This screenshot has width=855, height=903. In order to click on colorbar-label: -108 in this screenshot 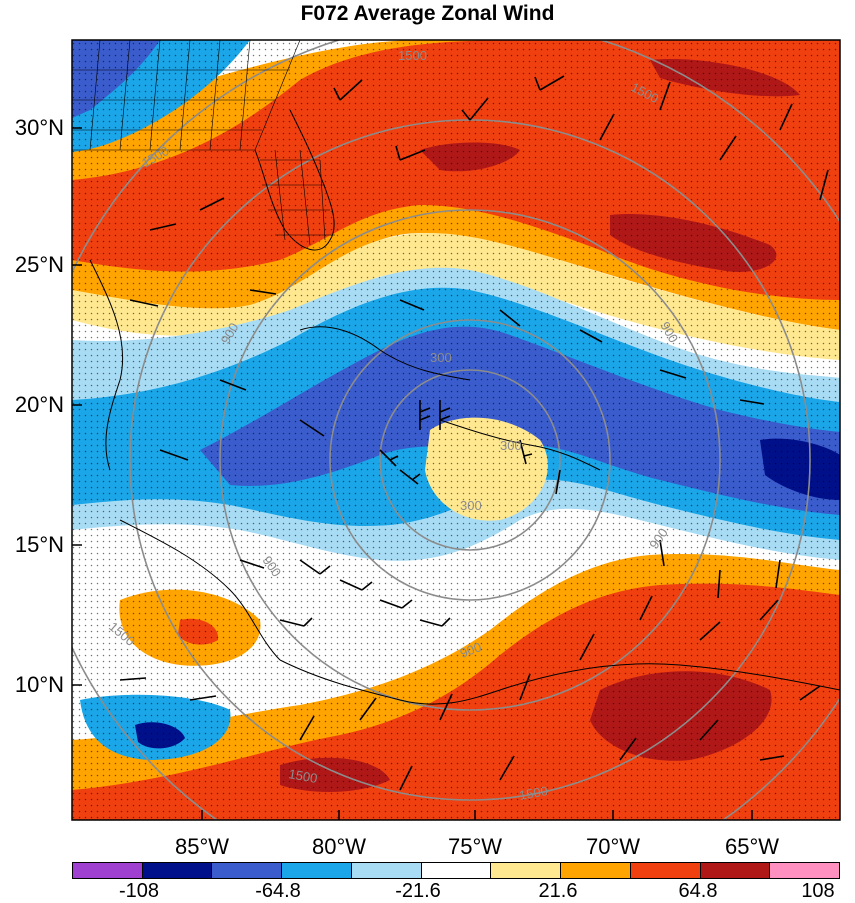, I will do `click(139, 891)`.